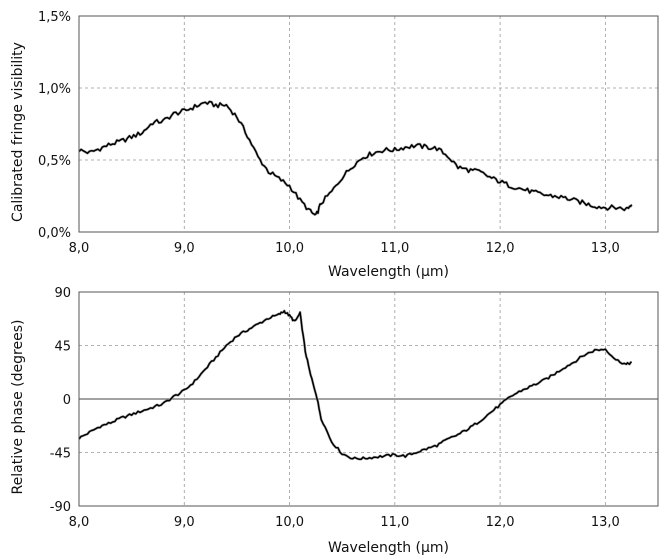  I want to click on phase-y-tick-label: 45, so click(62, 347).